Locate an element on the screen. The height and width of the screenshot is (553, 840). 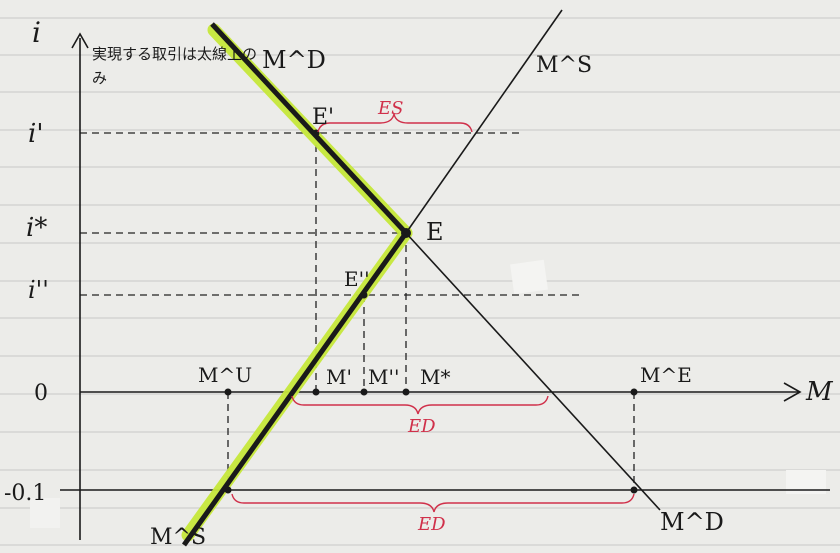
x-axis-label: M is located at coordinates (819, 392).